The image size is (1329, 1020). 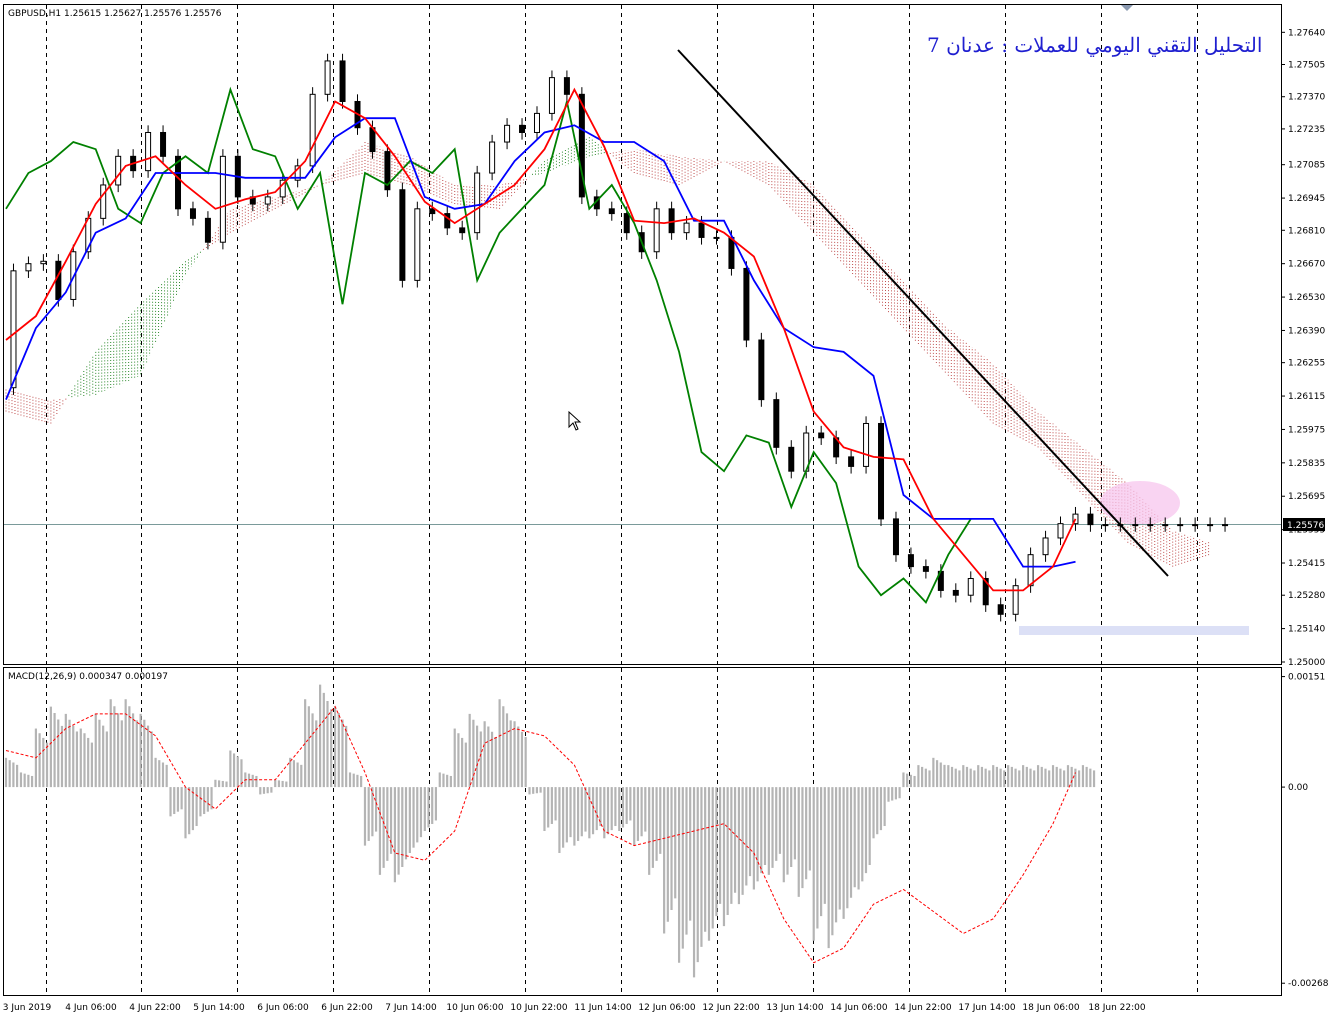 What do you see at coordinates (347, 1008) in the screenshot?
I see `time-axis-label: 6 Jun 22:00` at bounding box center [347, 1008].